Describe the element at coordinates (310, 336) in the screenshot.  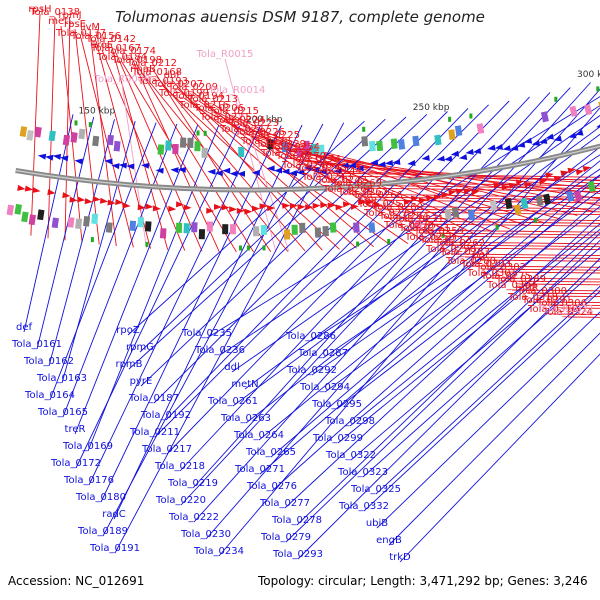
I see `reverse-gene-label: Tola_0286` at that location.